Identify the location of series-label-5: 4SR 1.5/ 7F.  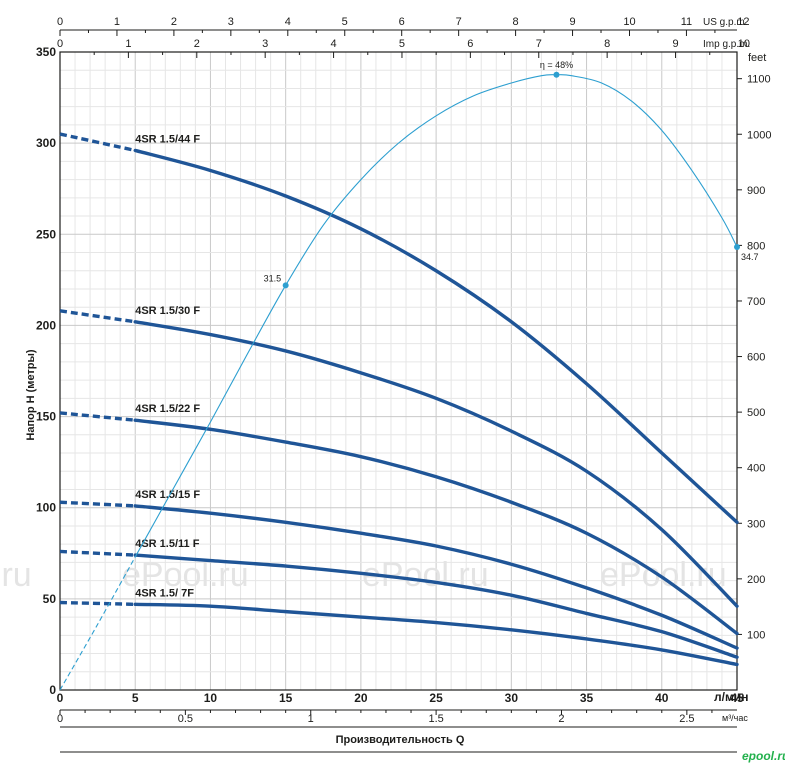
(164, 593).